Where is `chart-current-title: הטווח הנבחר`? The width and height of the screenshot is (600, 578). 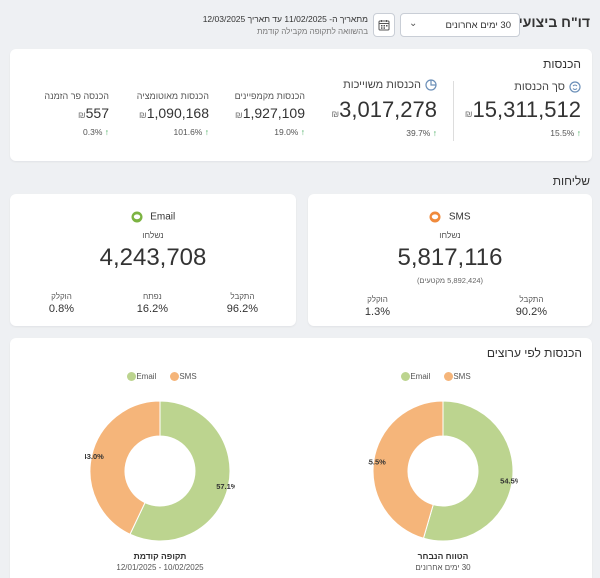 chart-current-title: הטווח הנבחר is located at coordinates (443, 556).